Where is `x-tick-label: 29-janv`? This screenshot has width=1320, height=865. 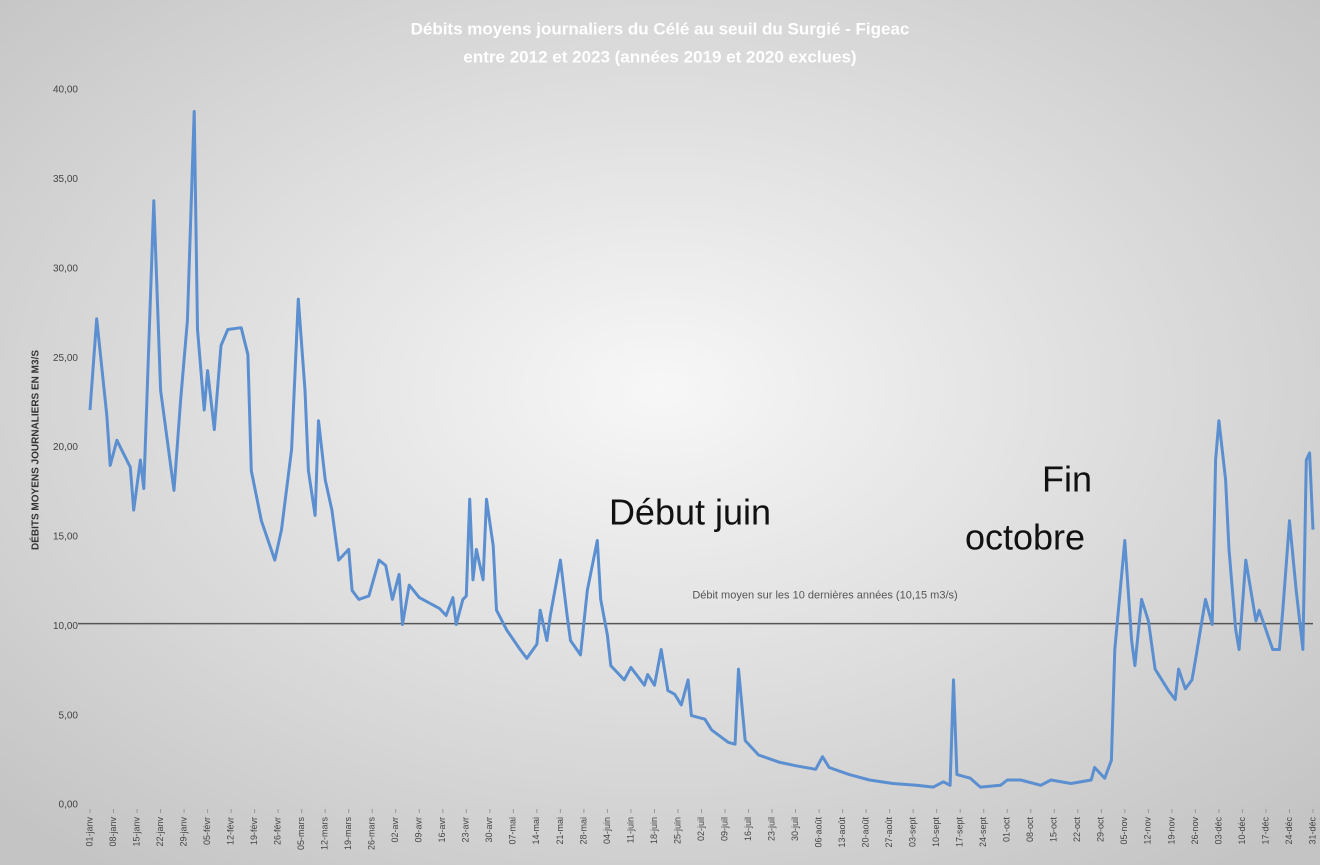
x-tick-label: 29-janv is located at coordinates (183, 832).